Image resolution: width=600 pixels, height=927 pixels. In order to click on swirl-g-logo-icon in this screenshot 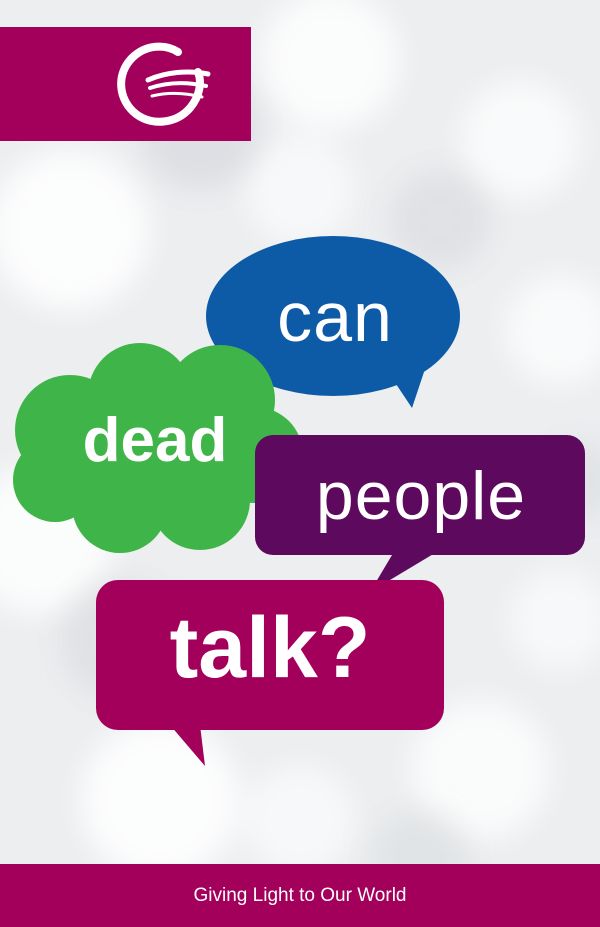, I will do `click(164, 84)`.